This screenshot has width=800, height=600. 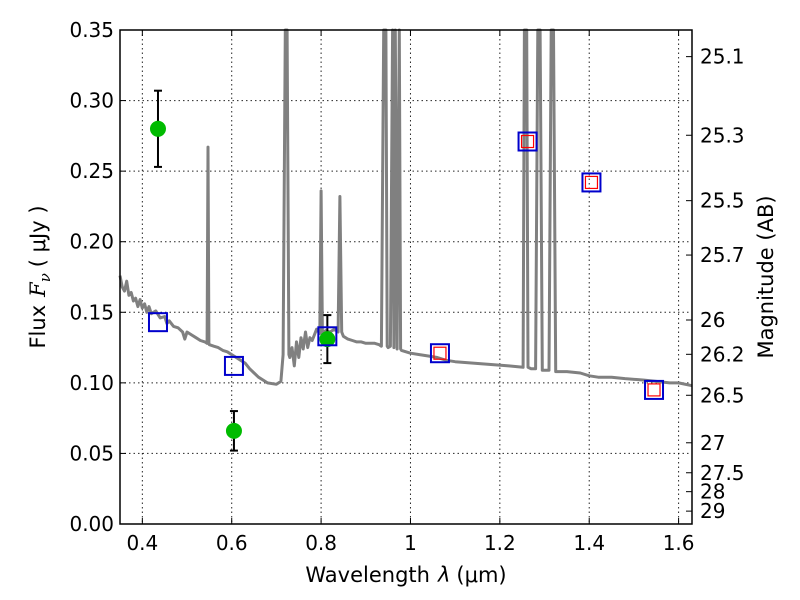 I want to click on magnitude-tick-label: 25.3, so click(x=722, y=135).